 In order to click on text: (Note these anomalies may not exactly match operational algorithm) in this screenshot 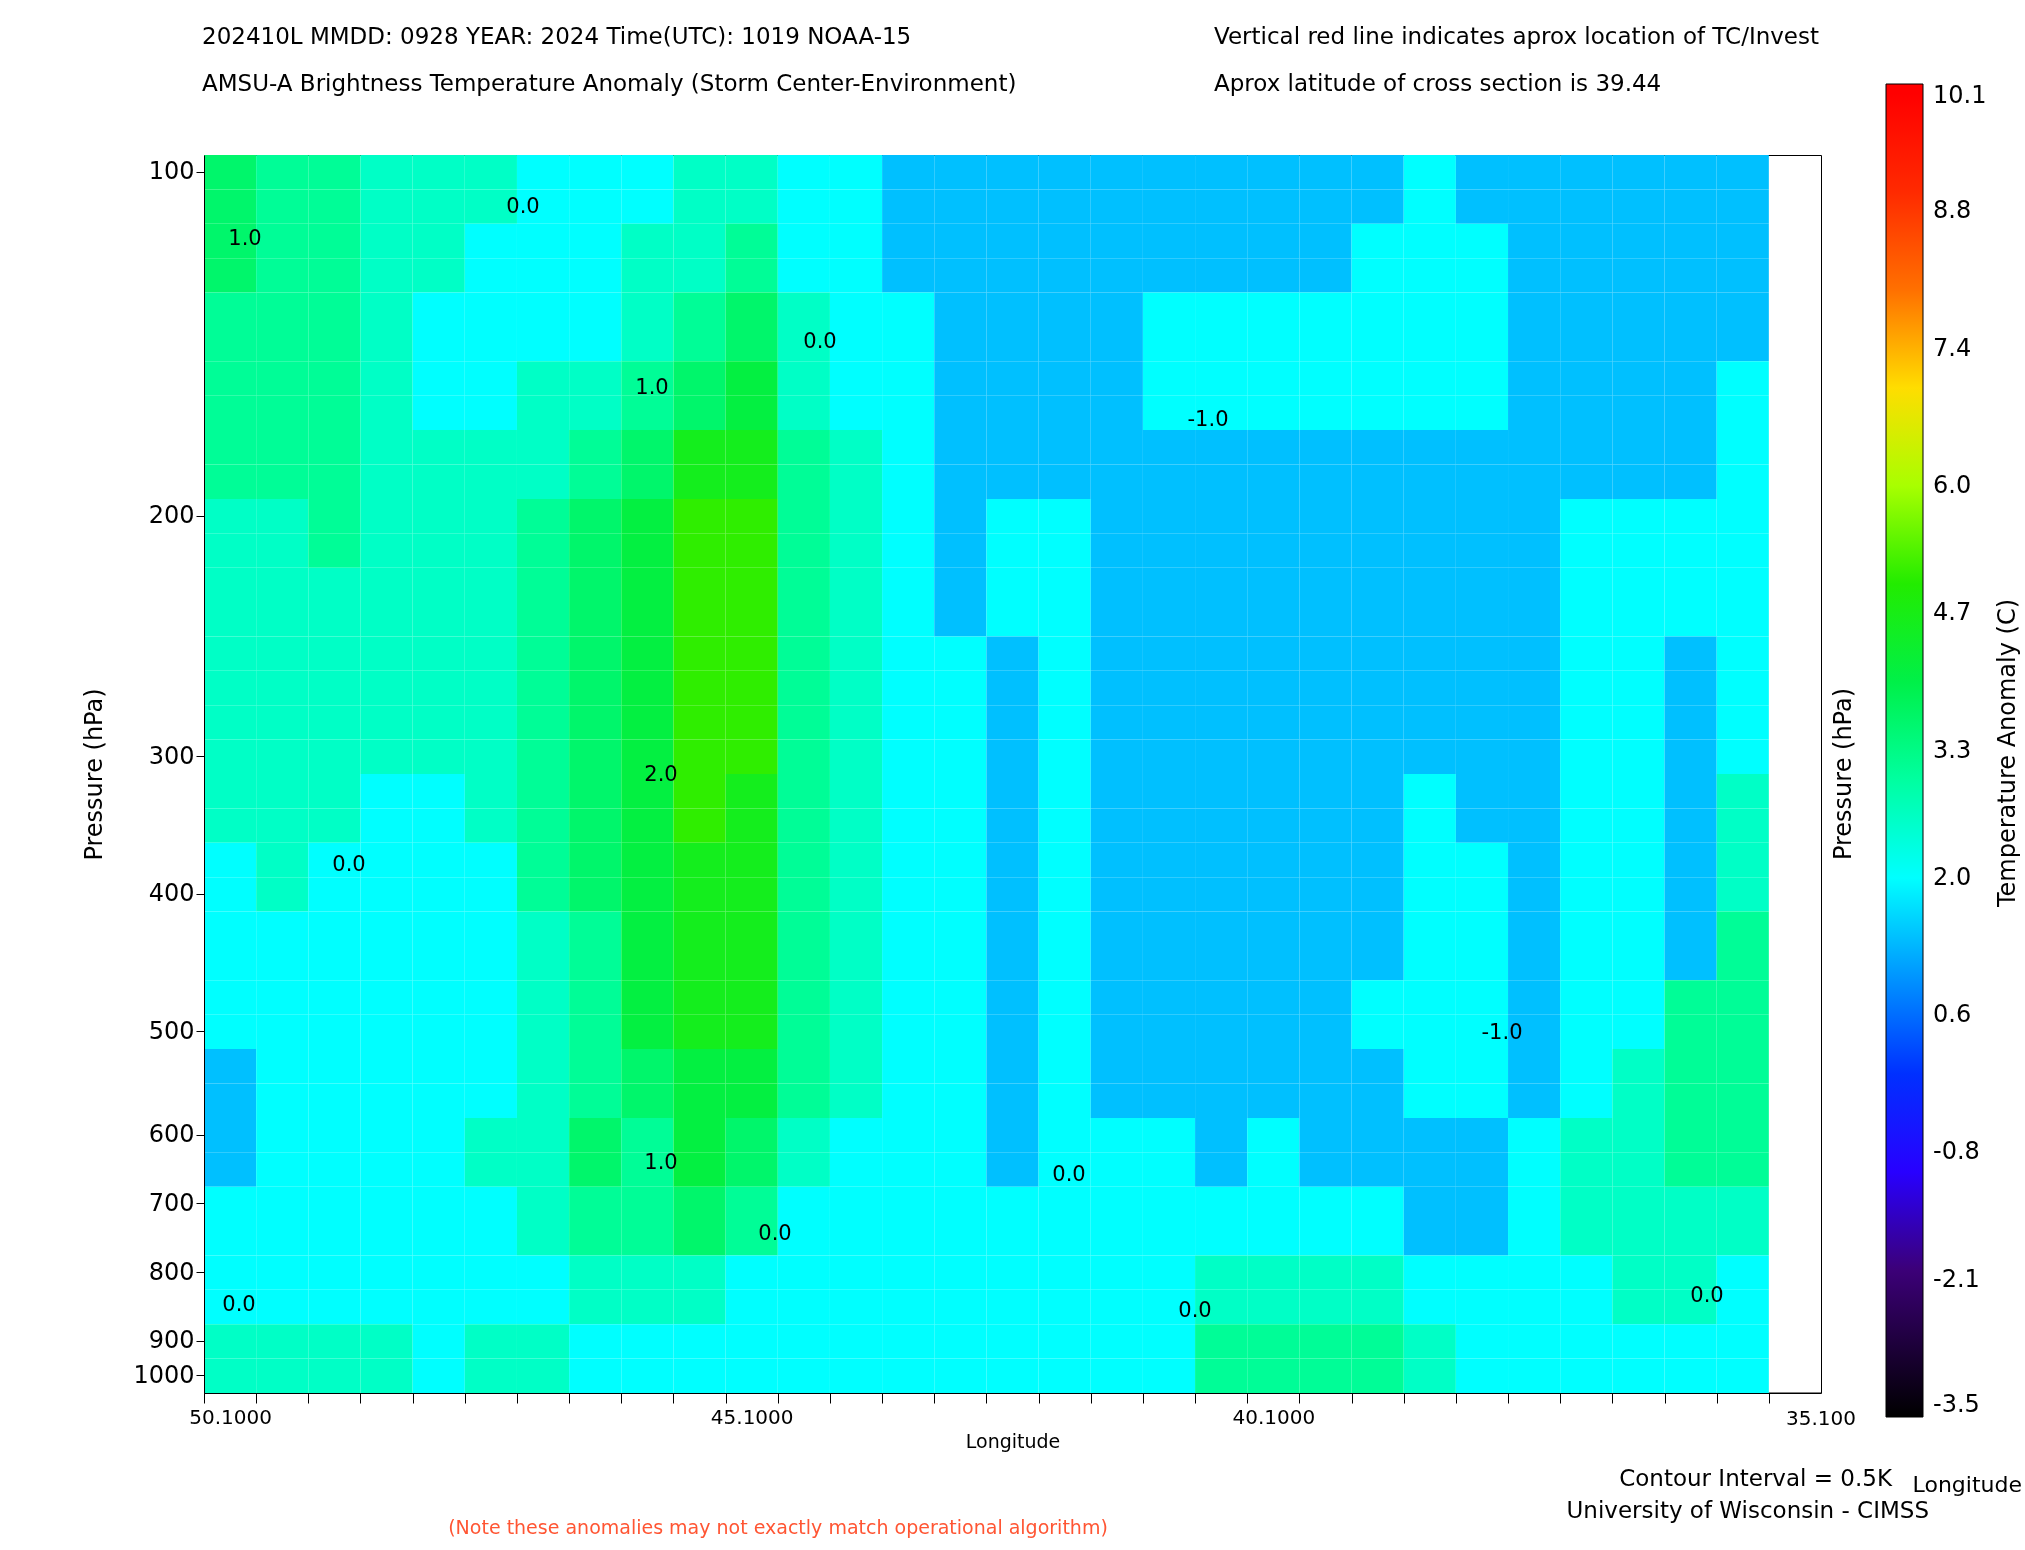, I will do `click(778, 1527)`.